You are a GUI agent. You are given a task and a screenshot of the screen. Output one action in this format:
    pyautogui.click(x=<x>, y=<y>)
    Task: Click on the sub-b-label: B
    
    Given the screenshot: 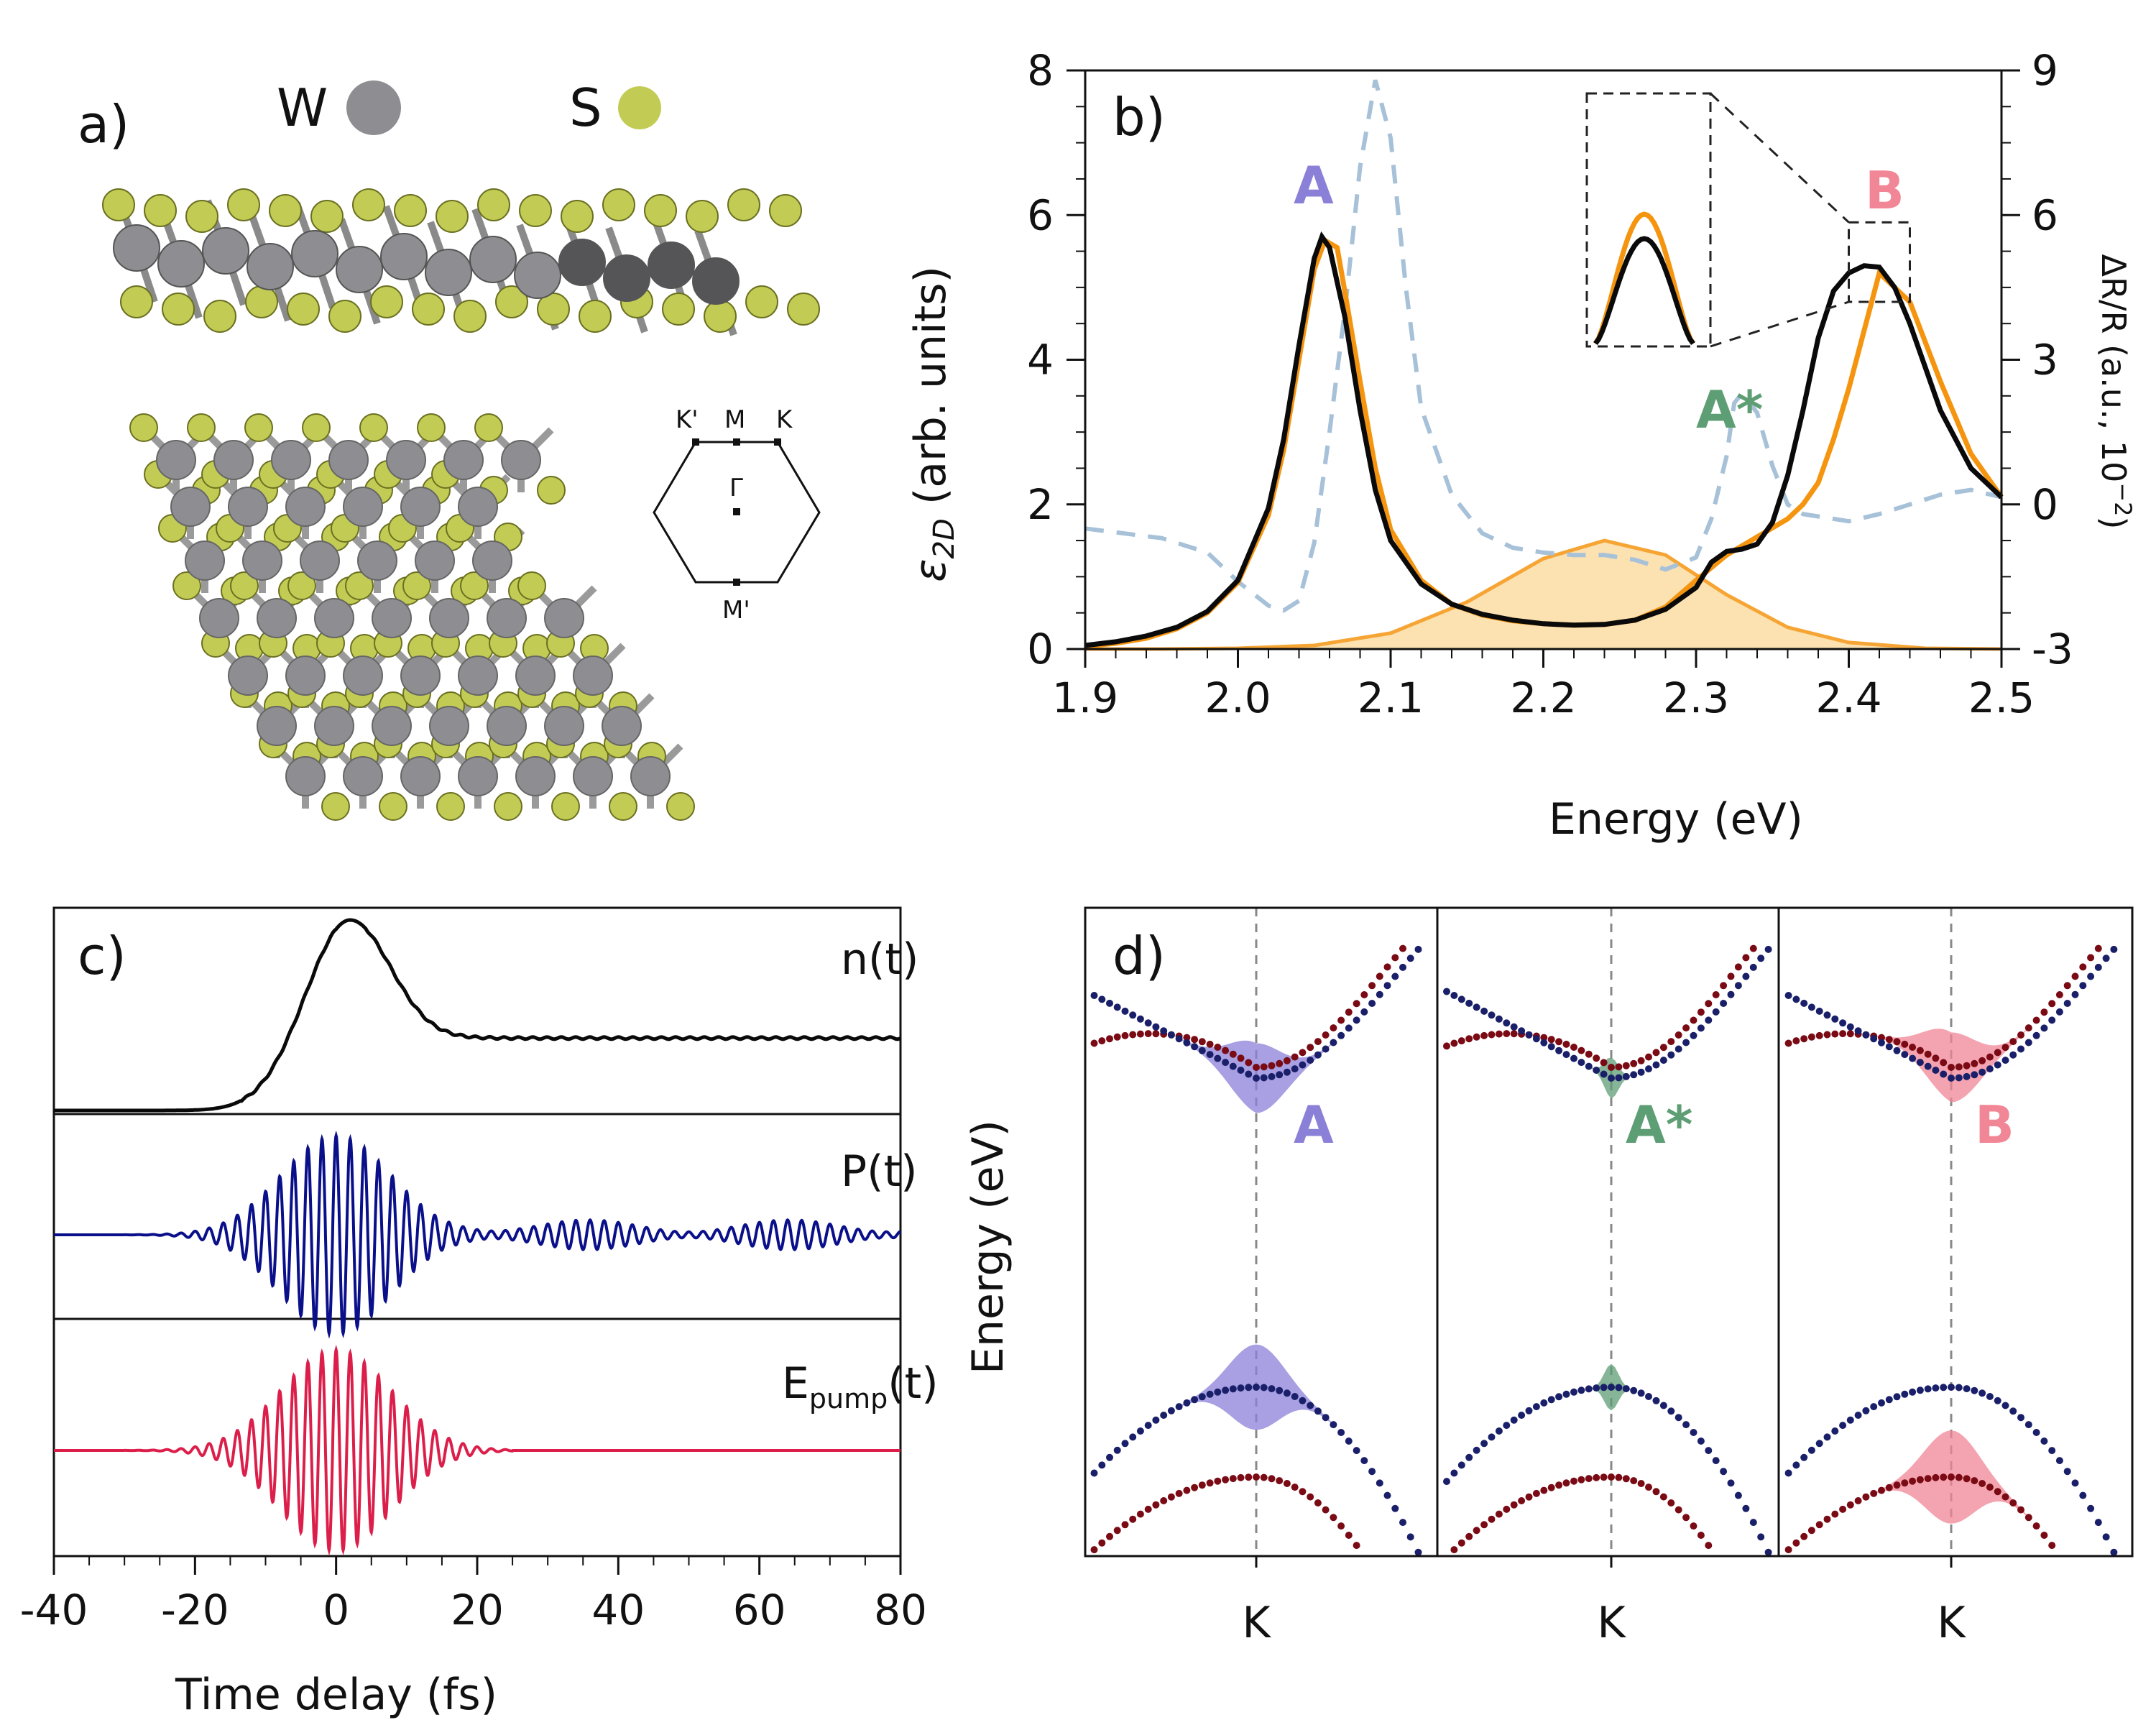 What is the action you would take?
    pyautogui.click(x=1994, y=1125)
    